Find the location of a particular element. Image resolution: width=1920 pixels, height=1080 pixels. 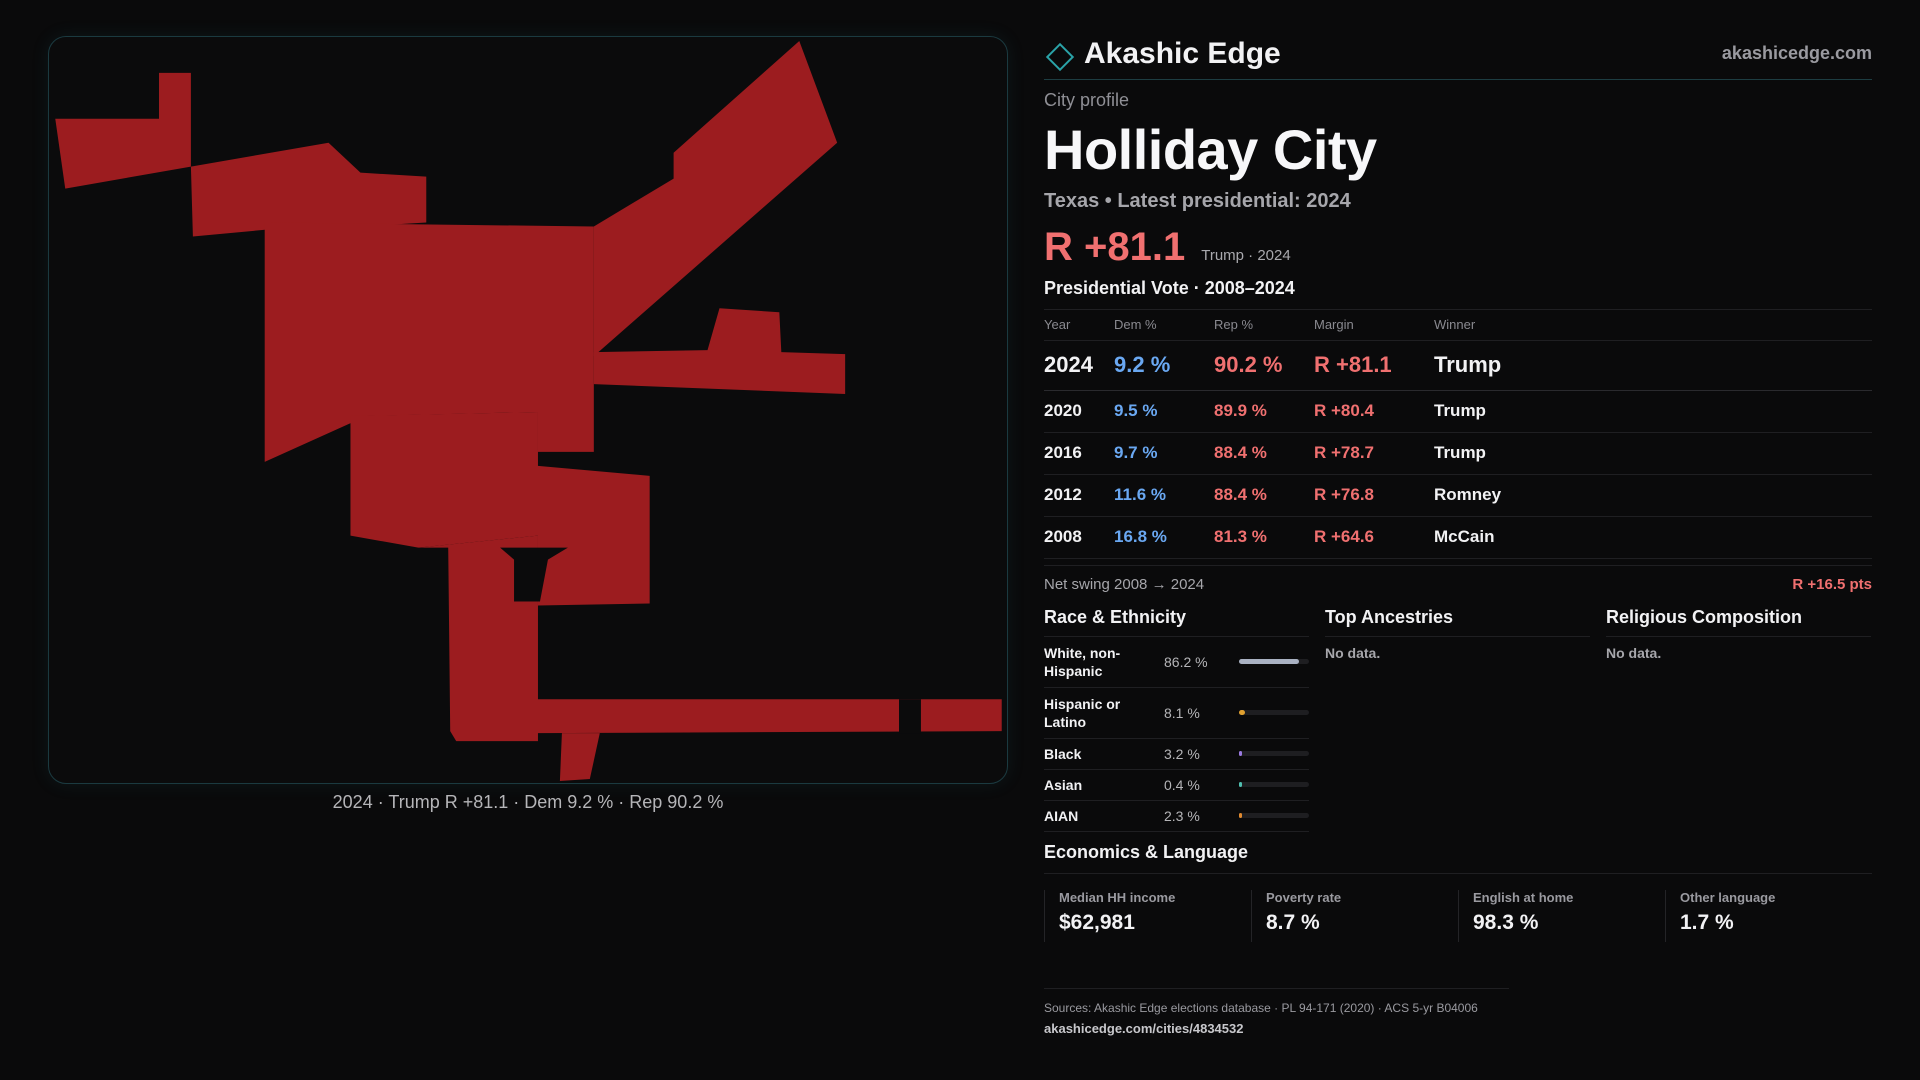

vote-table-header: Year Dem % Rep % Margin Winner is located at coordinates (1458, 325).